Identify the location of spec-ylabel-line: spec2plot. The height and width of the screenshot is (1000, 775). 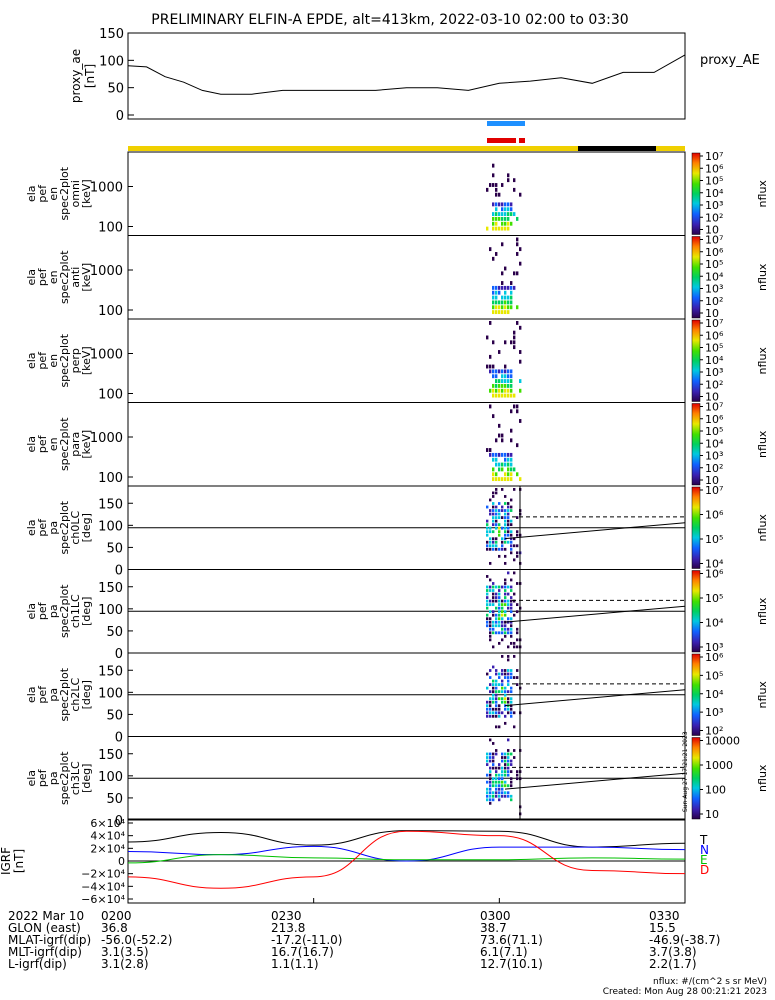
(64, 277).